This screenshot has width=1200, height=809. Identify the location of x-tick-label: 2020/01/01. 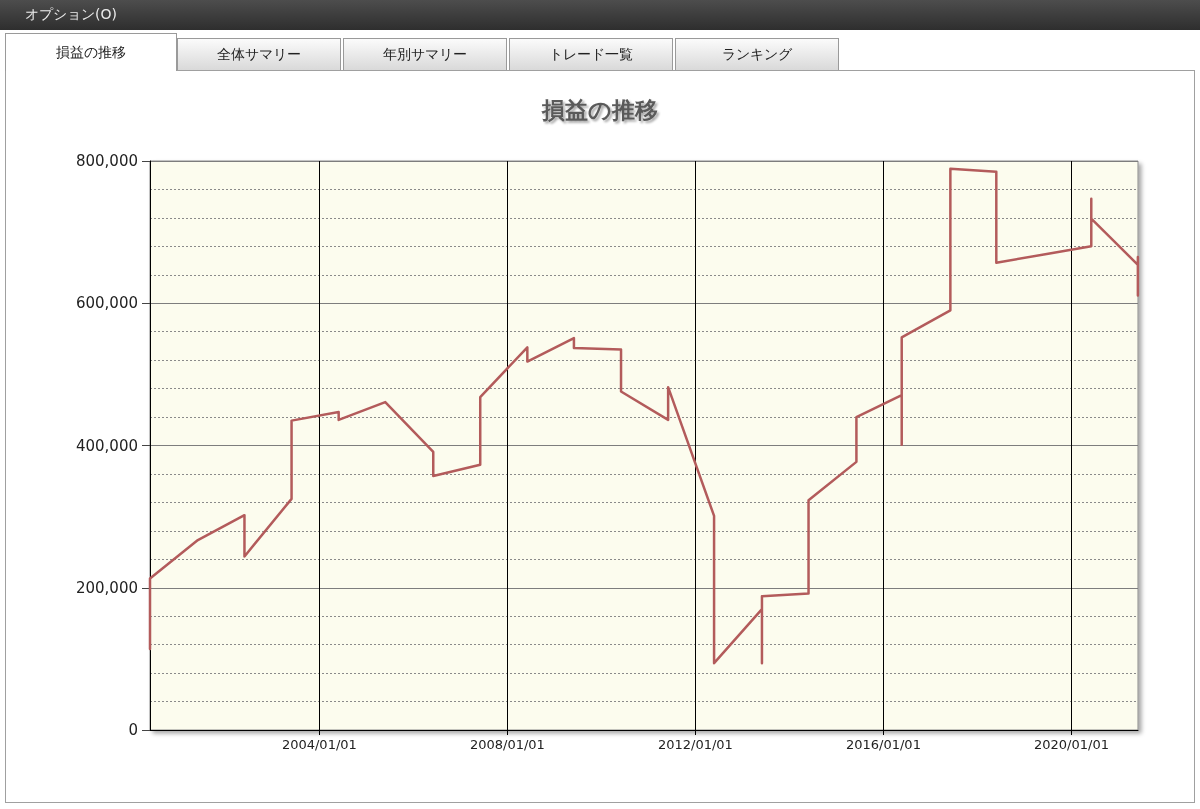
(1071, 744).